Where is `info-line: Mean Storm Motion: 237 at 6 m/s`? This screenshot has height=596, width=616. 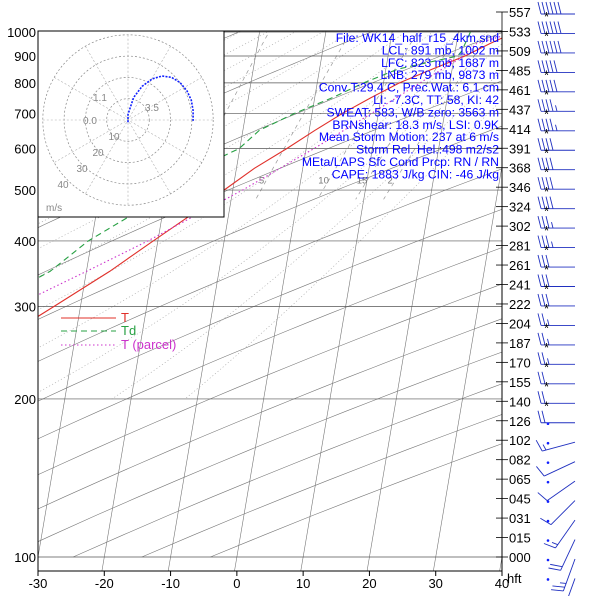 info-line: Mean Storm Motion: 237 at 6 m/s is located at coordinates (409, 137).